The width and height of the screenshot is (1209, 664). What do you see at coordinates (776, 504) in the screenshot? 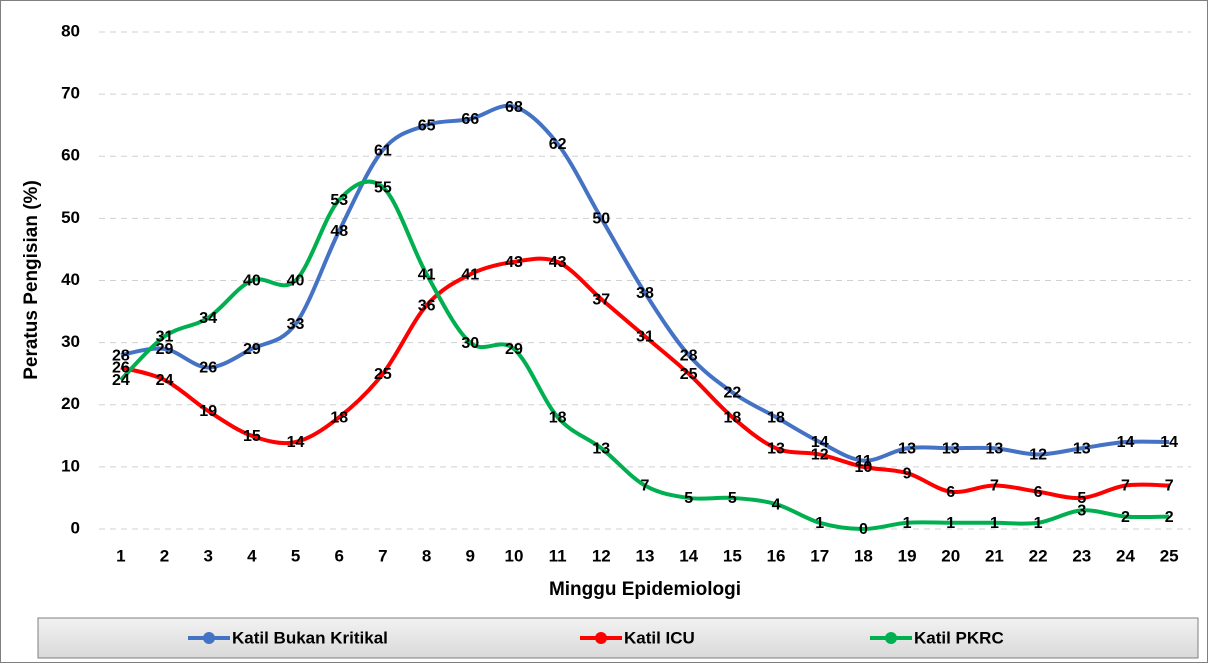
I see `data-label: 4` at bounding box center [776, 504].